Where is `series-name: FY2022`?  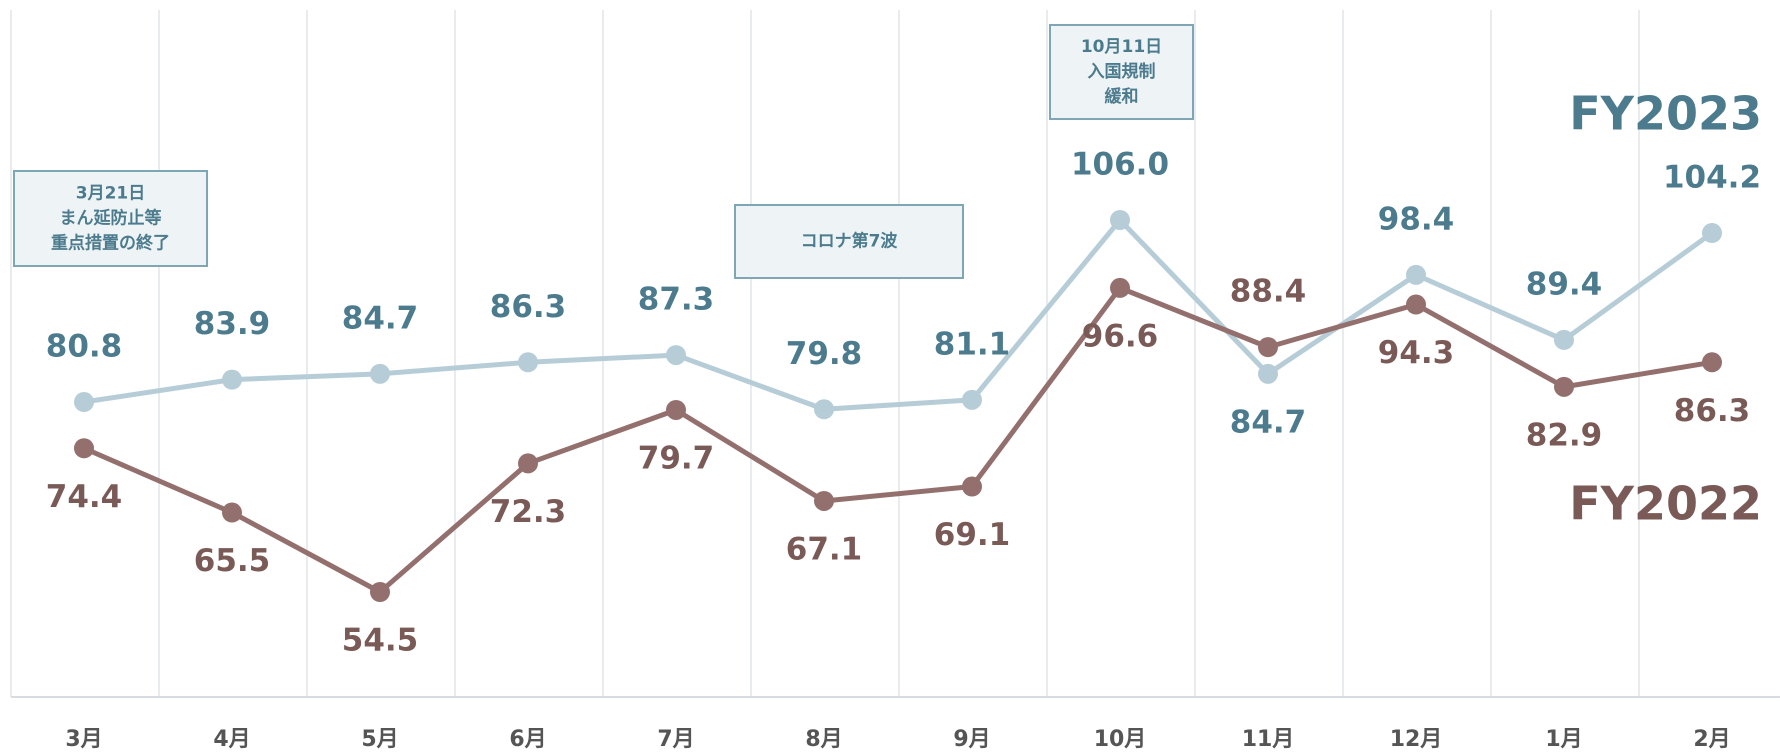
series-name: FY2022 is located at coordinates (1665, 504).